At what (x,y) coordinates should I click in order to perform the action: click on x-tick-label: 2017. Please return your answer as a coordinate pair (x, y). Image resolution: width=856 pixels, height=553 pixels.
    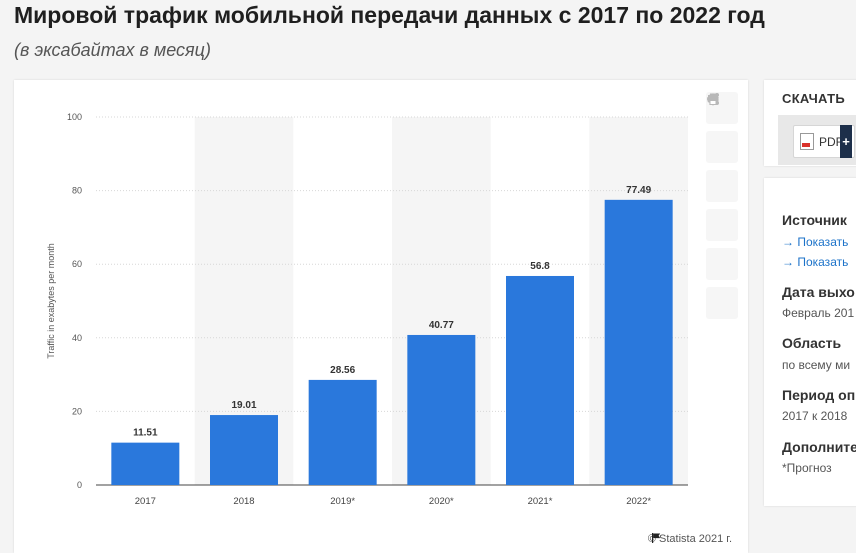
    Looking at the image, I should click on (145, 501).